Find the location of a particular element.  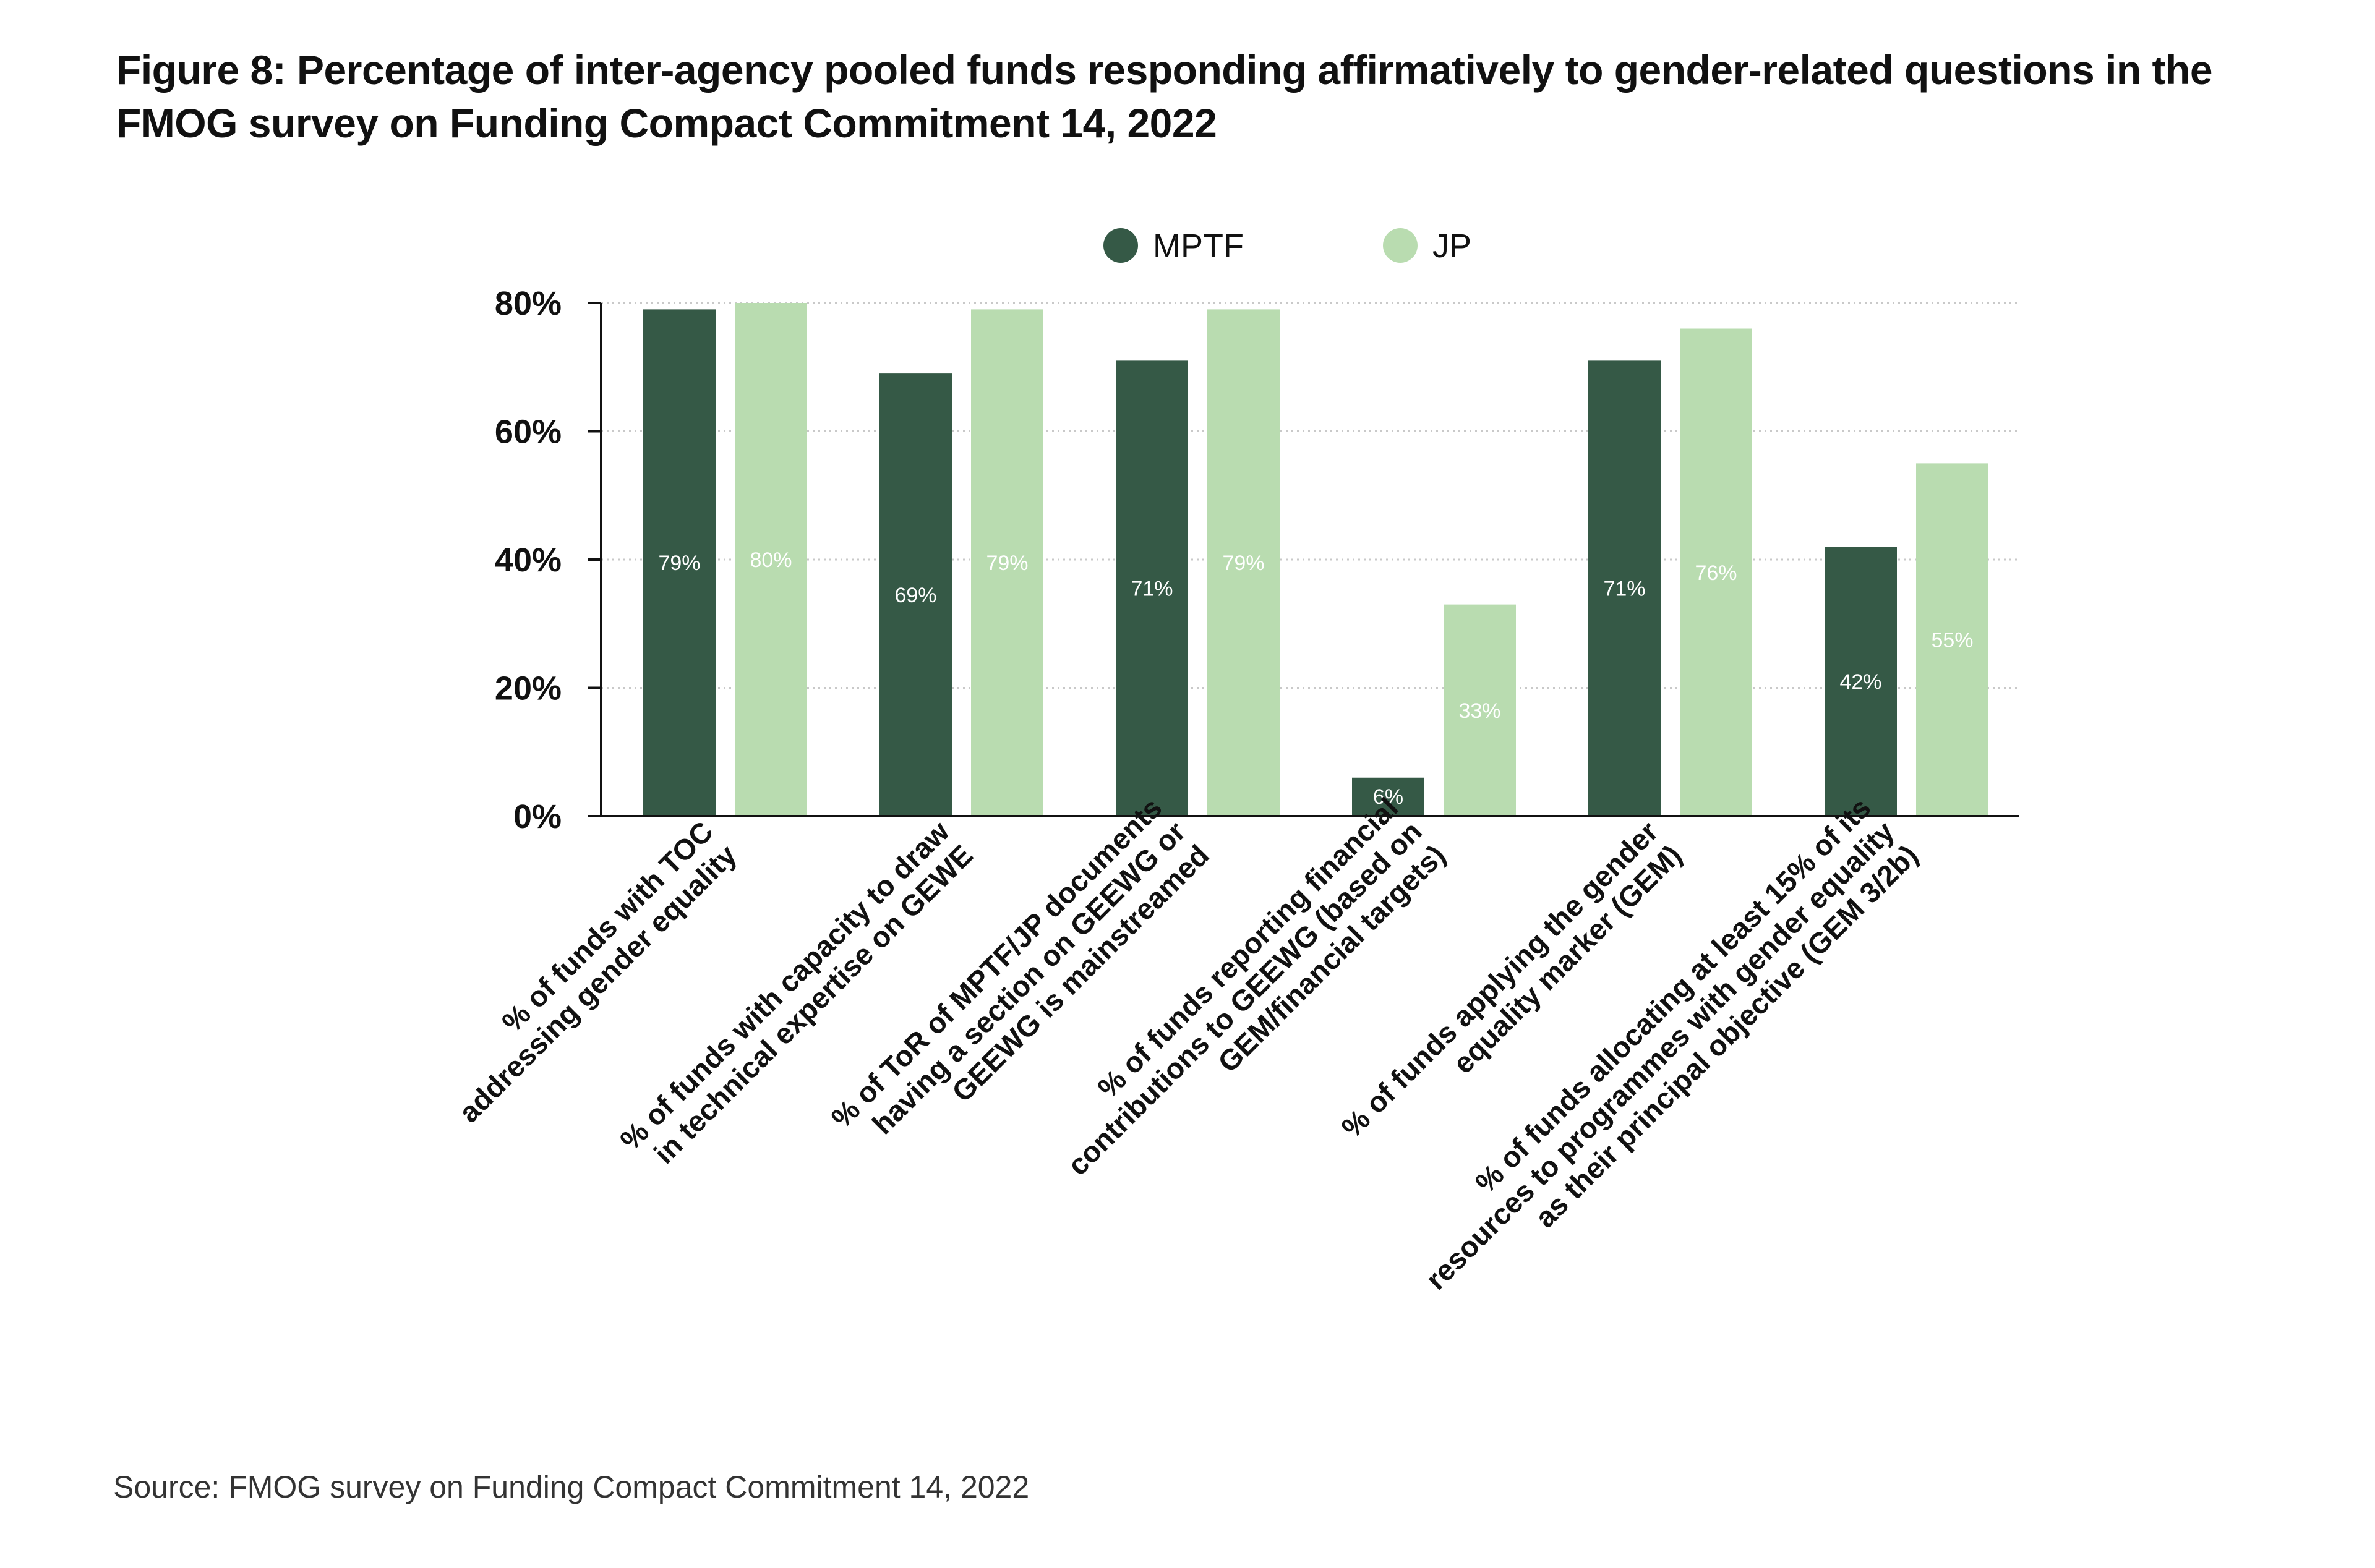

legend-swatch-jp is located at coordinates (1400, 246).